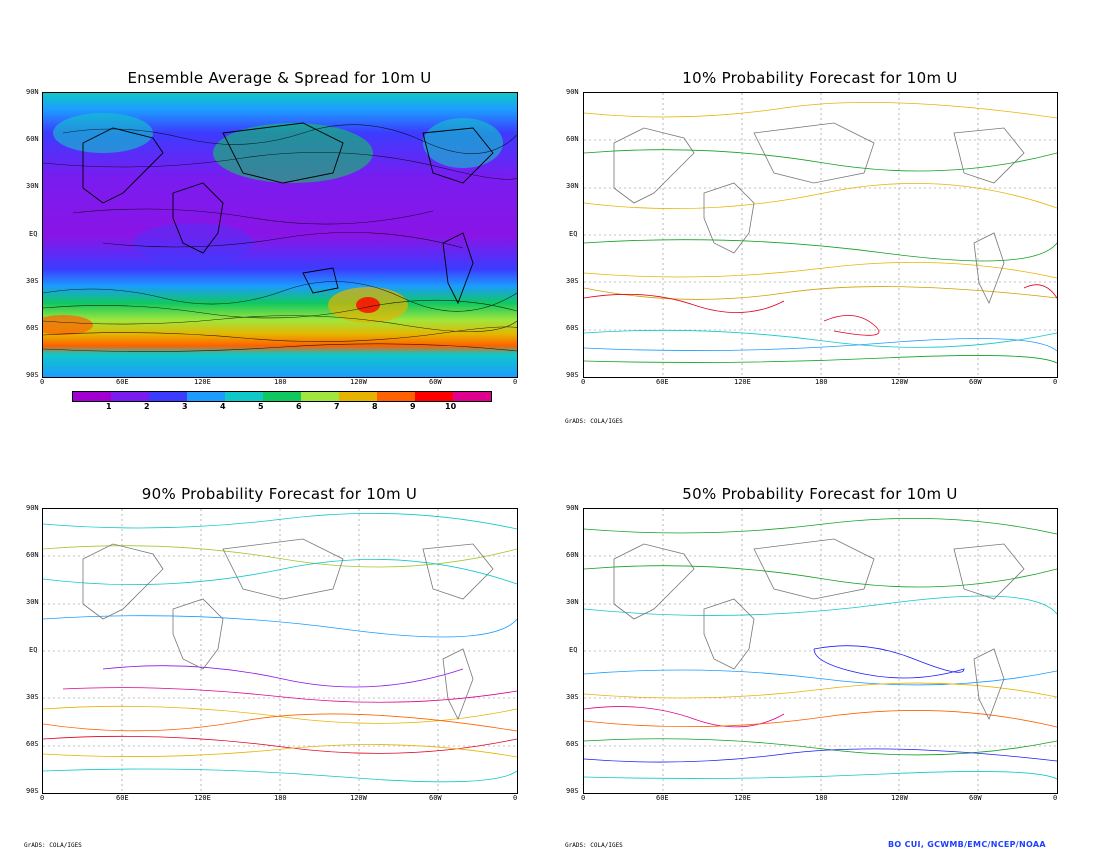  What do you see at coordinates (975, 382) in the screenshot?
I see `lon-label-60w-p2: 60W` at bounding box center [975, 382].